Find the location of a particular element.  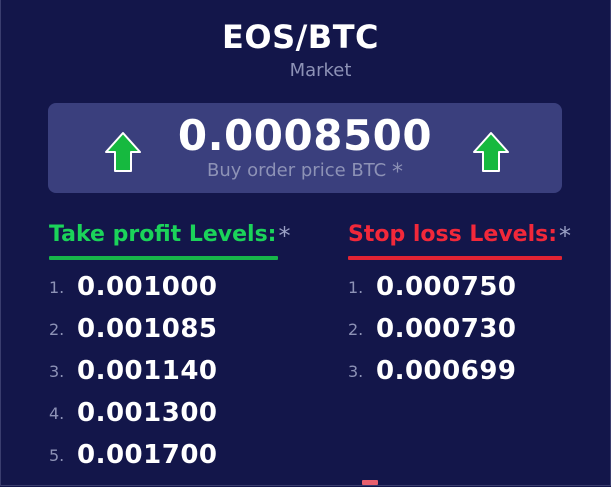

level-number: 5. is located at coordinates (57, 455).